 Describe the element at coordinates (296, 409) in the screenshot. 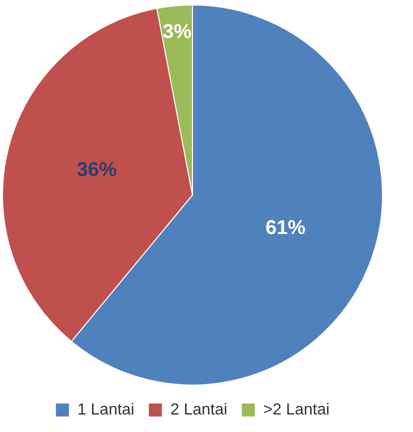

I see `legend-label: >2 Lantai` at that location.